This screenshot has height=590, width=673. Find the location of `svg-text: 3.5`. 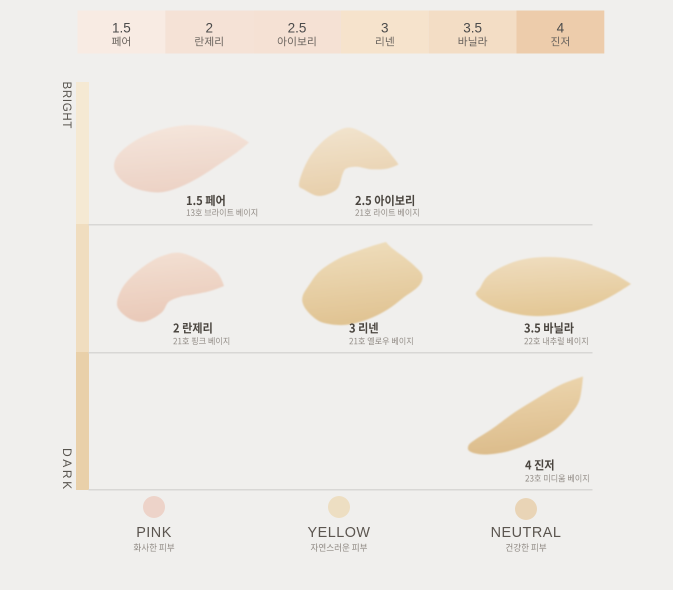

svg-text: 3.5 is located at coordinates (472, 28).